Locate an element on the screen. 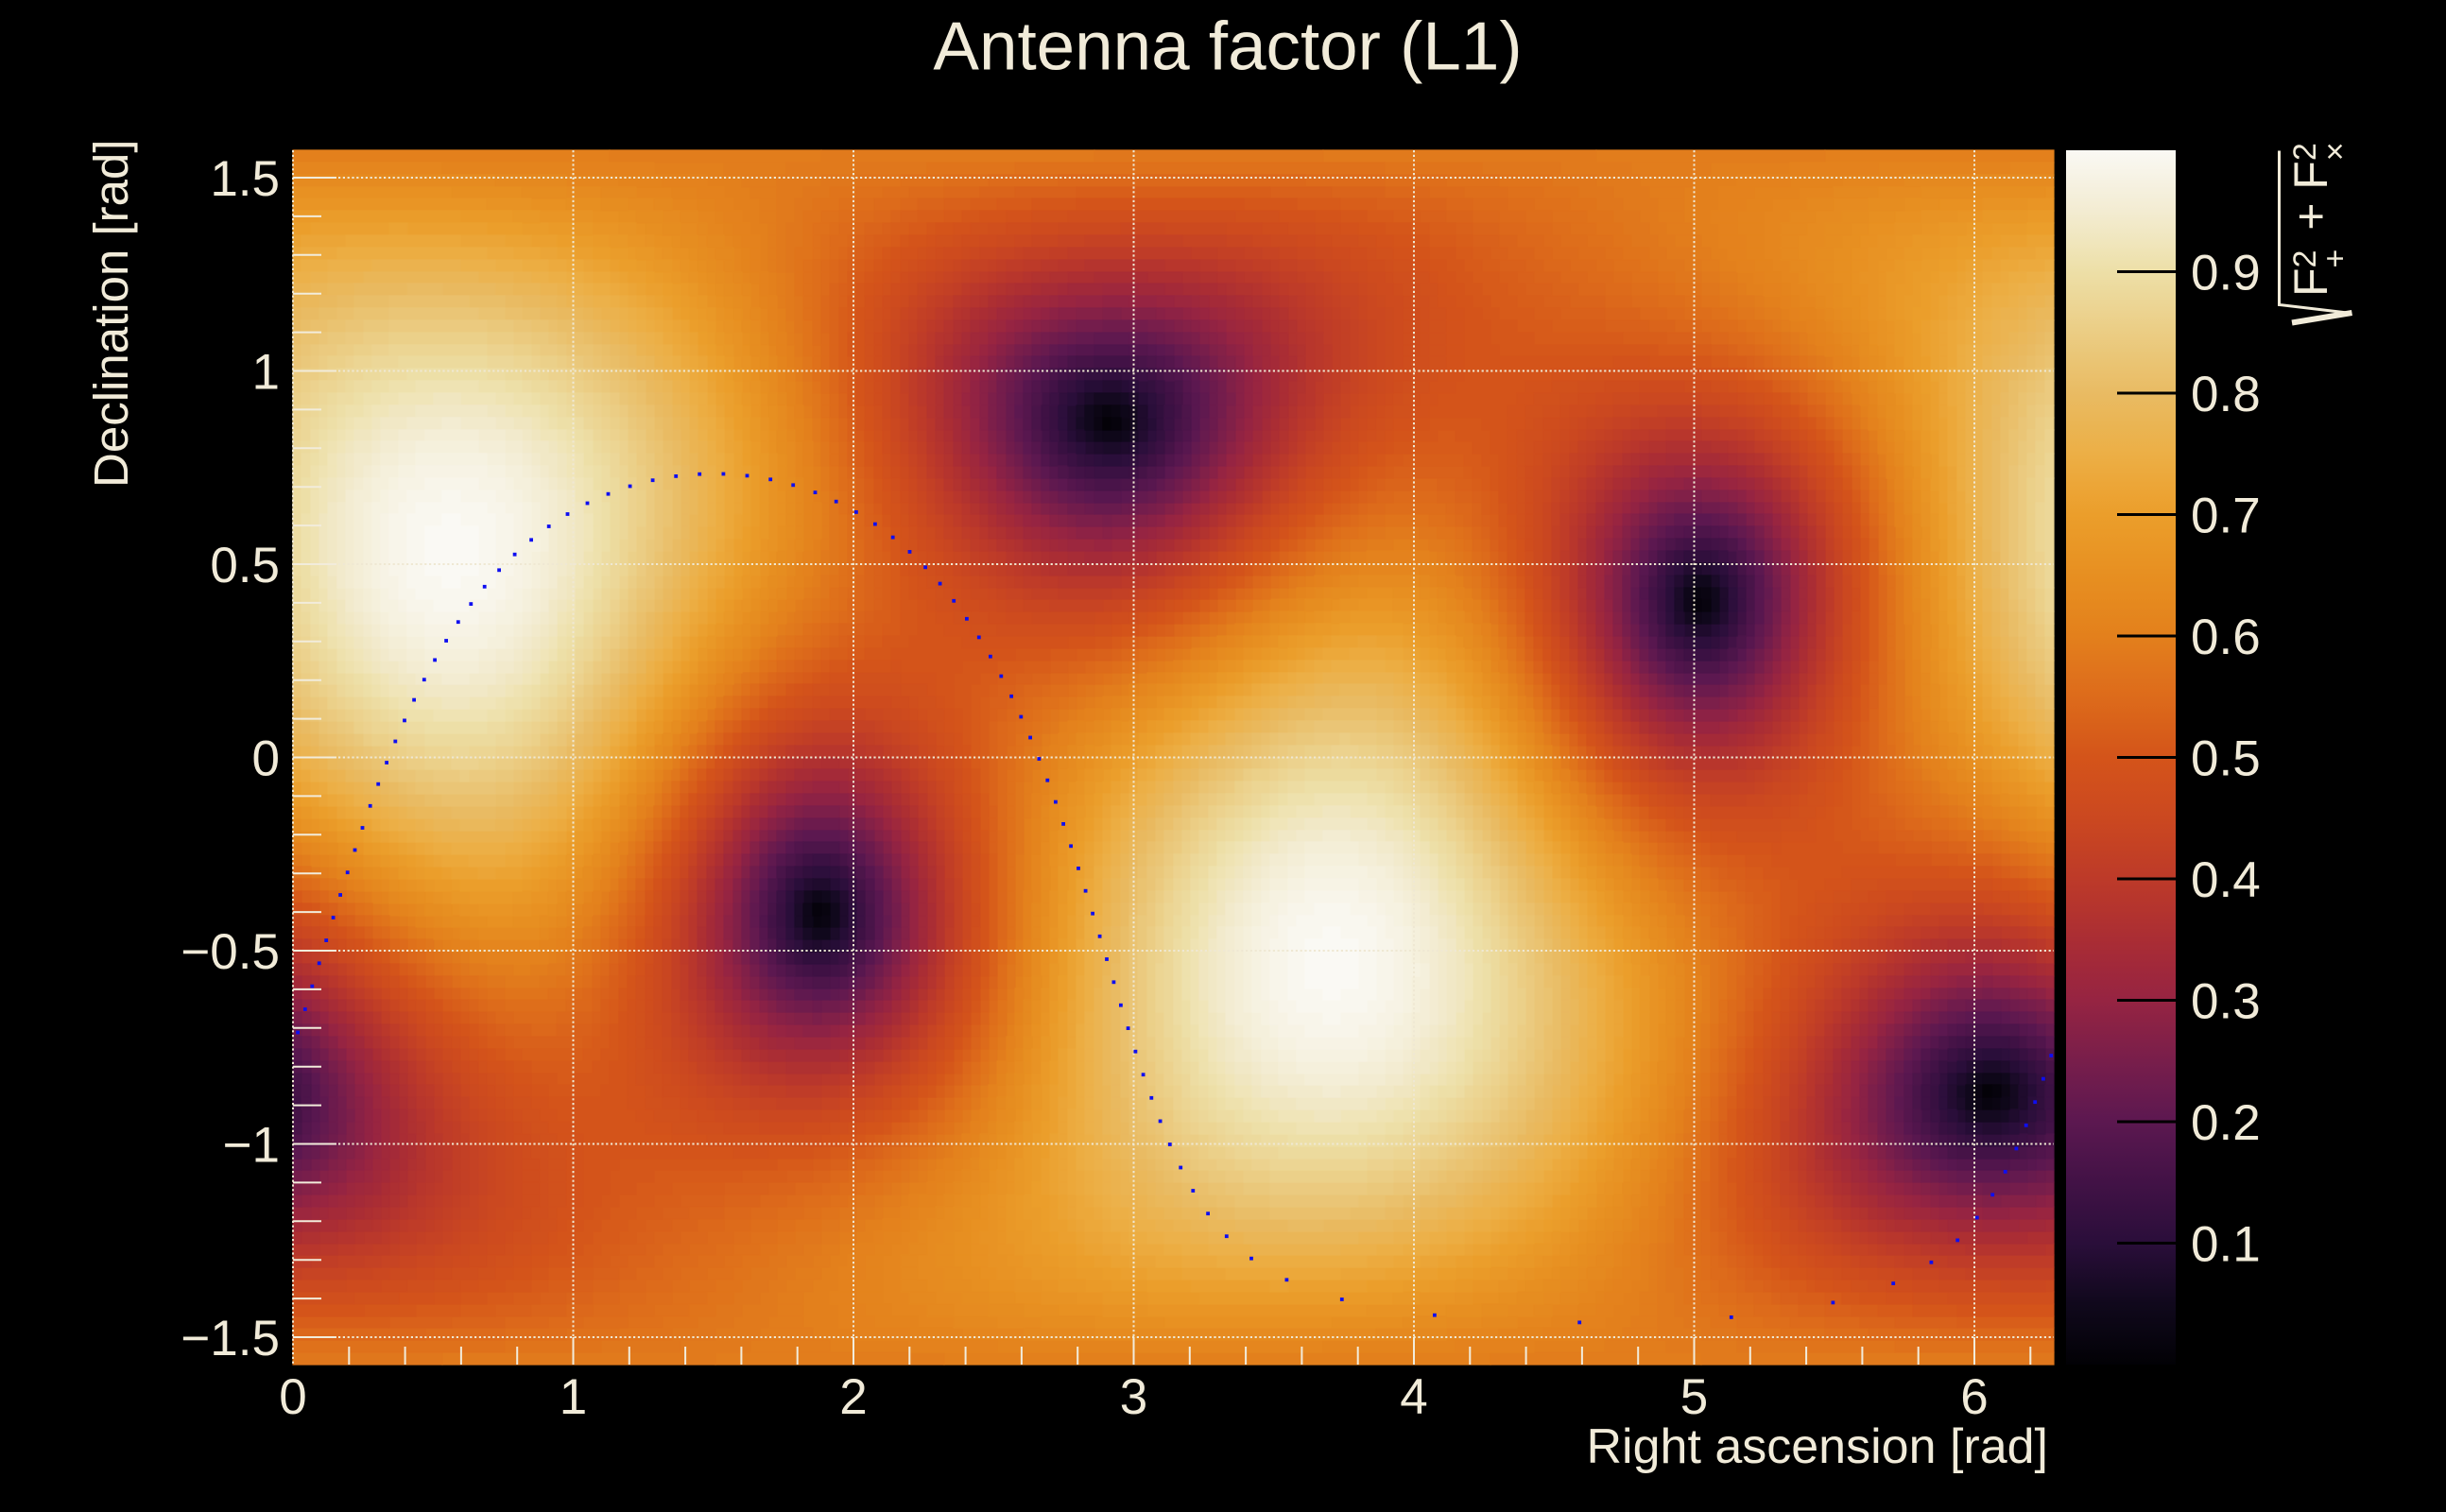 This screenshot has width=2446, height=1512. svg-text: −1 is located at coordinates (251, 1146).